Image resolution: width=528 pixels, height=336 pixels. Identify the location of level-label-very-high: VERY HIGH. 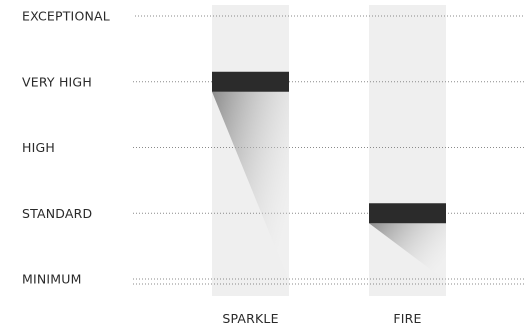
(57, 81).